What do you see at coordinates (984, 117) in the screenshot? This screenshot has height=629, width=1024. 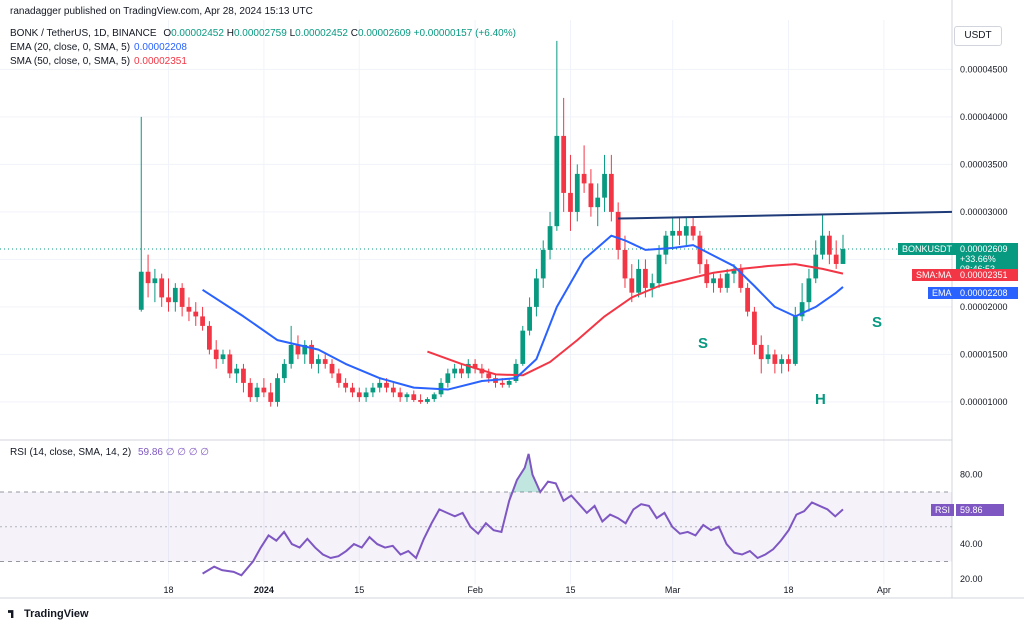 I see `price-tick-label: 0.00004000` at bounding box center [984, 117].